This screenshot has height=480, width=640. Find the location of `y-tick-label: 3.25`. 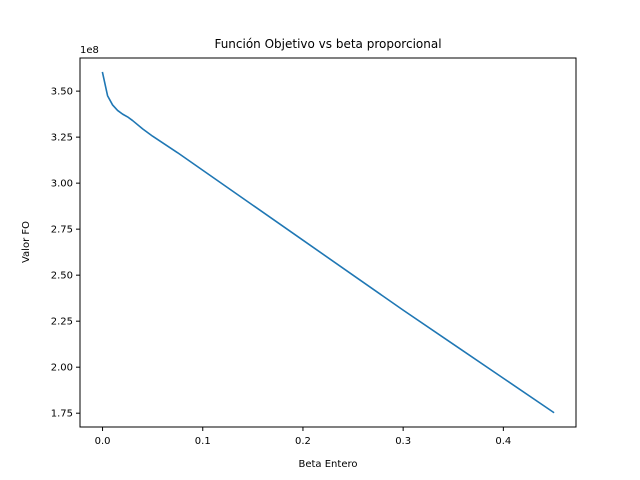

y-tick-label: 3.25 is located at coordinates (62, 138).